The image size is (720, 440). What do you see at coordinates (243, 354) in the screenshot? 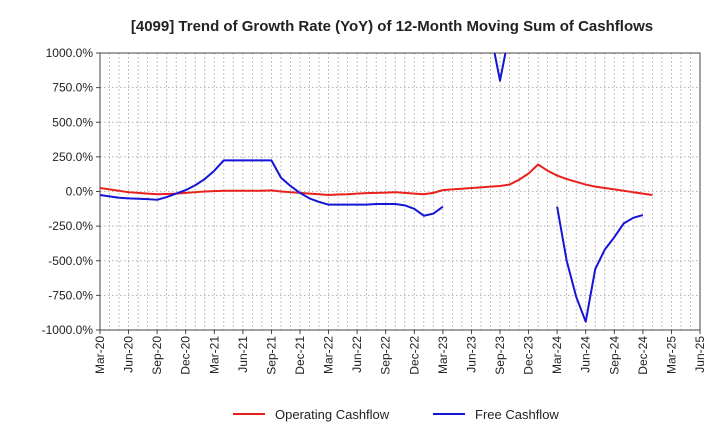
I see `x-tick-label: Jun-21` at bounding box center [243, 354].